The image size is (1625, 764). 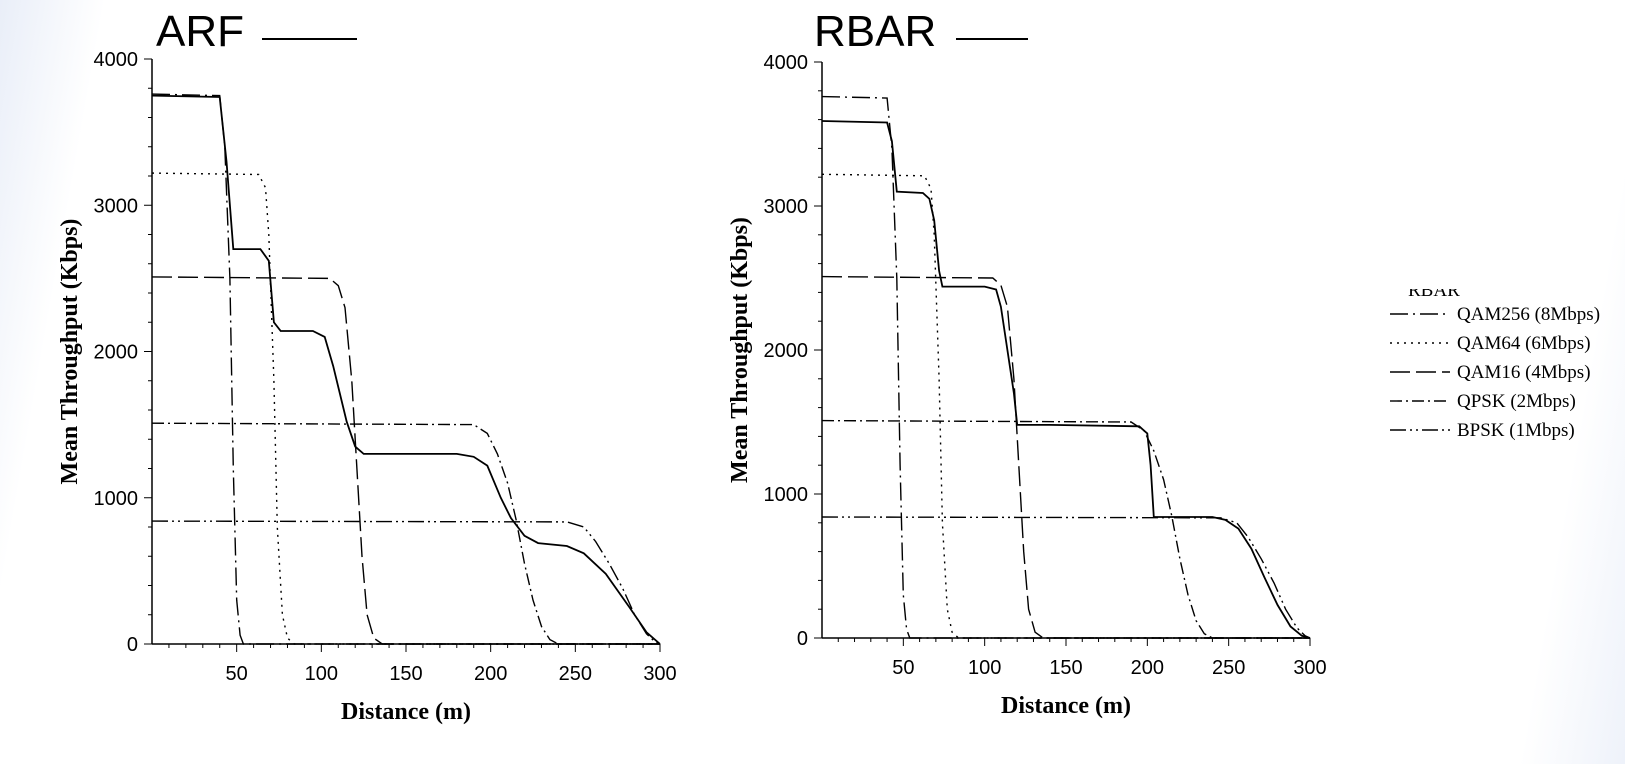 I want to click on rbar-y-tick-label: 0, so click(x=802, y=639).